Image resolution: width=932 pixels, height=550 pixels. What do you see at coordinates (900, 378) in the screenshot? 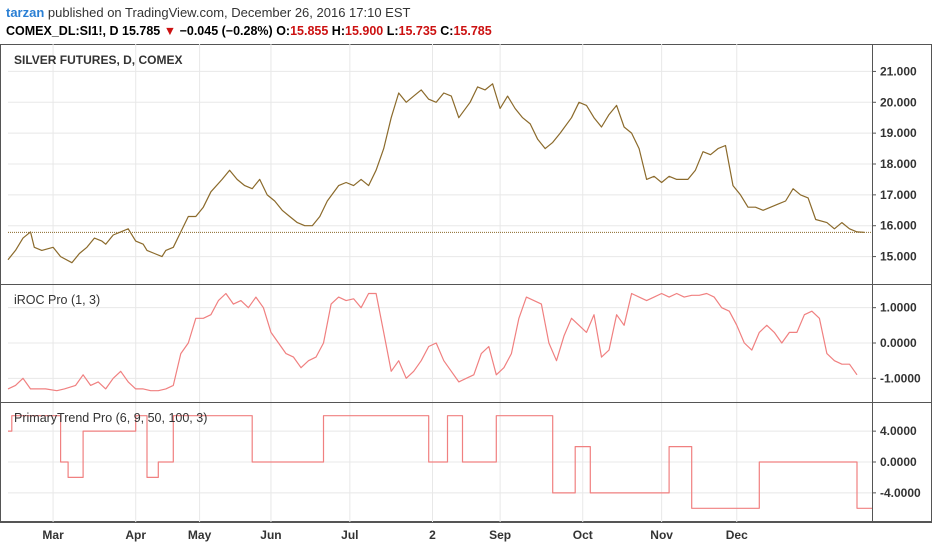
I see `y-tick-label: -1.0000` at bounding box center [900, 378].